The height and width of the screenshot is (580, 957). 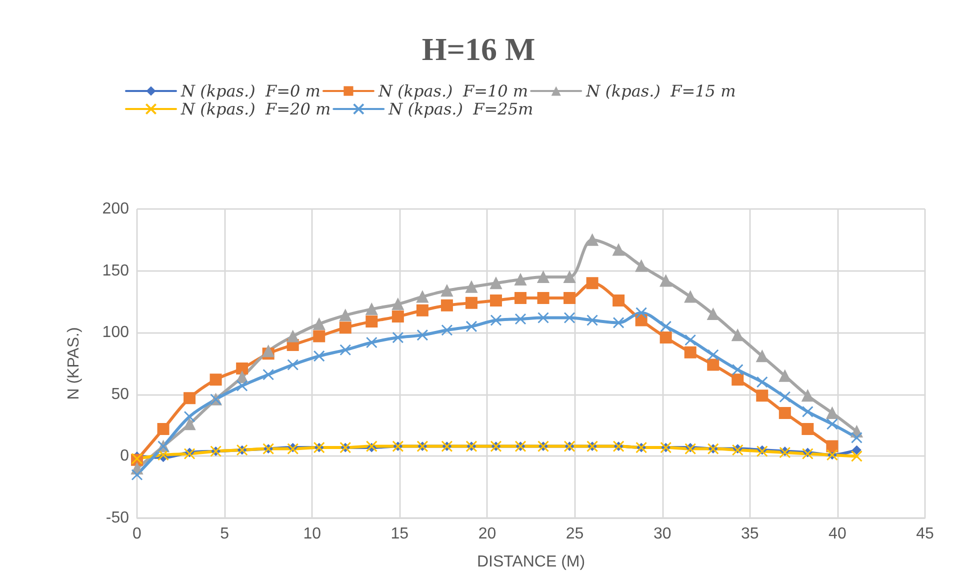 I want to click on x-tick-label: 35, so click(x=749, y=534).